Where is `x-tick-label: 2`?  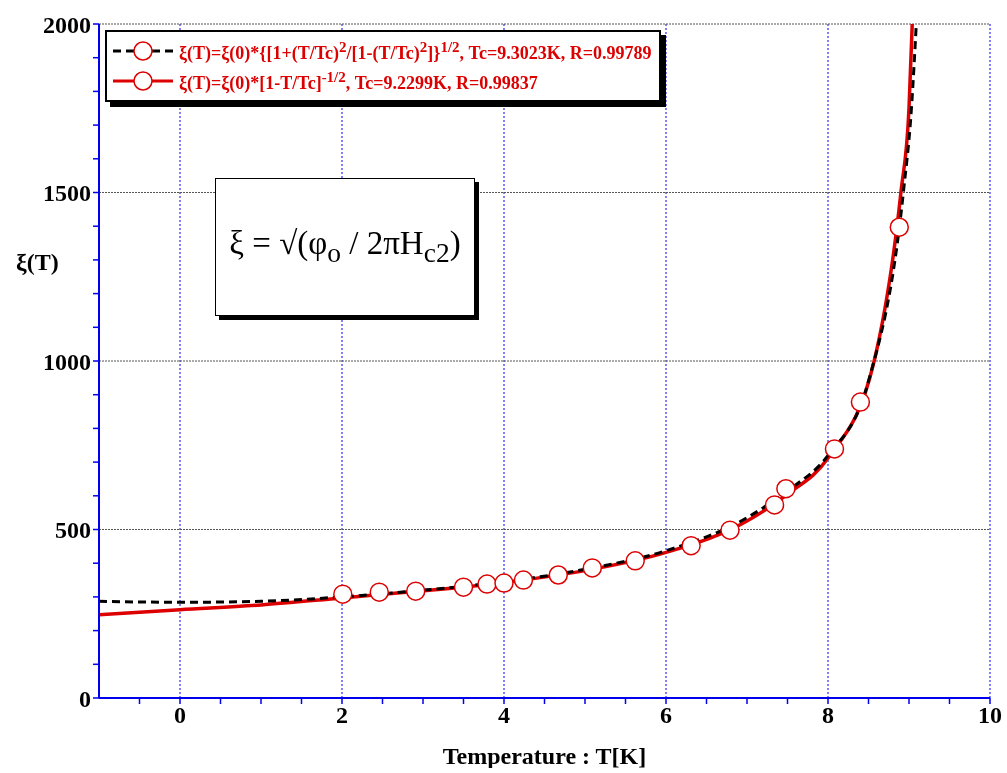
x-tick-label: 2 is located at coordinates (342, 715).